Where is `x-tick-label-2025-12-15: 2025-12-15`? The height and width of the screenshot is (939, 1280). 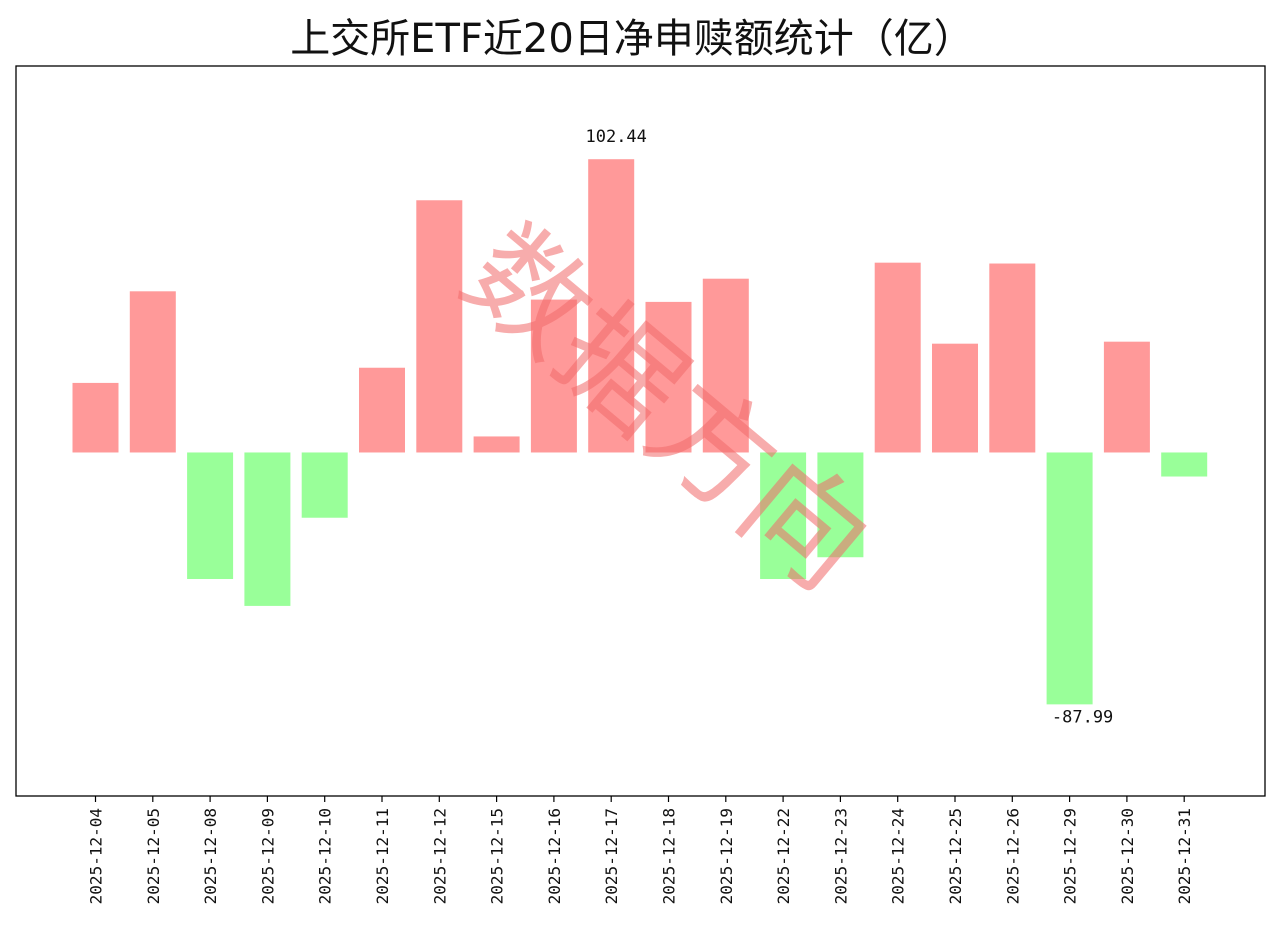
x-tick-label-2025-12-15: 2025-12-15 is located at coordinates (497, 856).